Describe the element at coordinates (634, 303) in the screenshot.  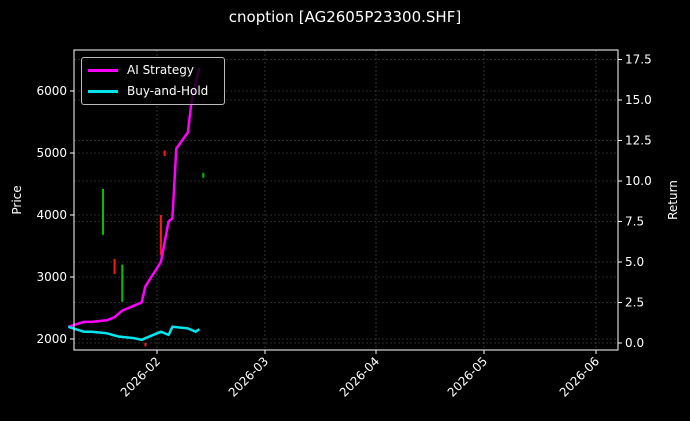
I see `svg-text: 2.5` at that location.